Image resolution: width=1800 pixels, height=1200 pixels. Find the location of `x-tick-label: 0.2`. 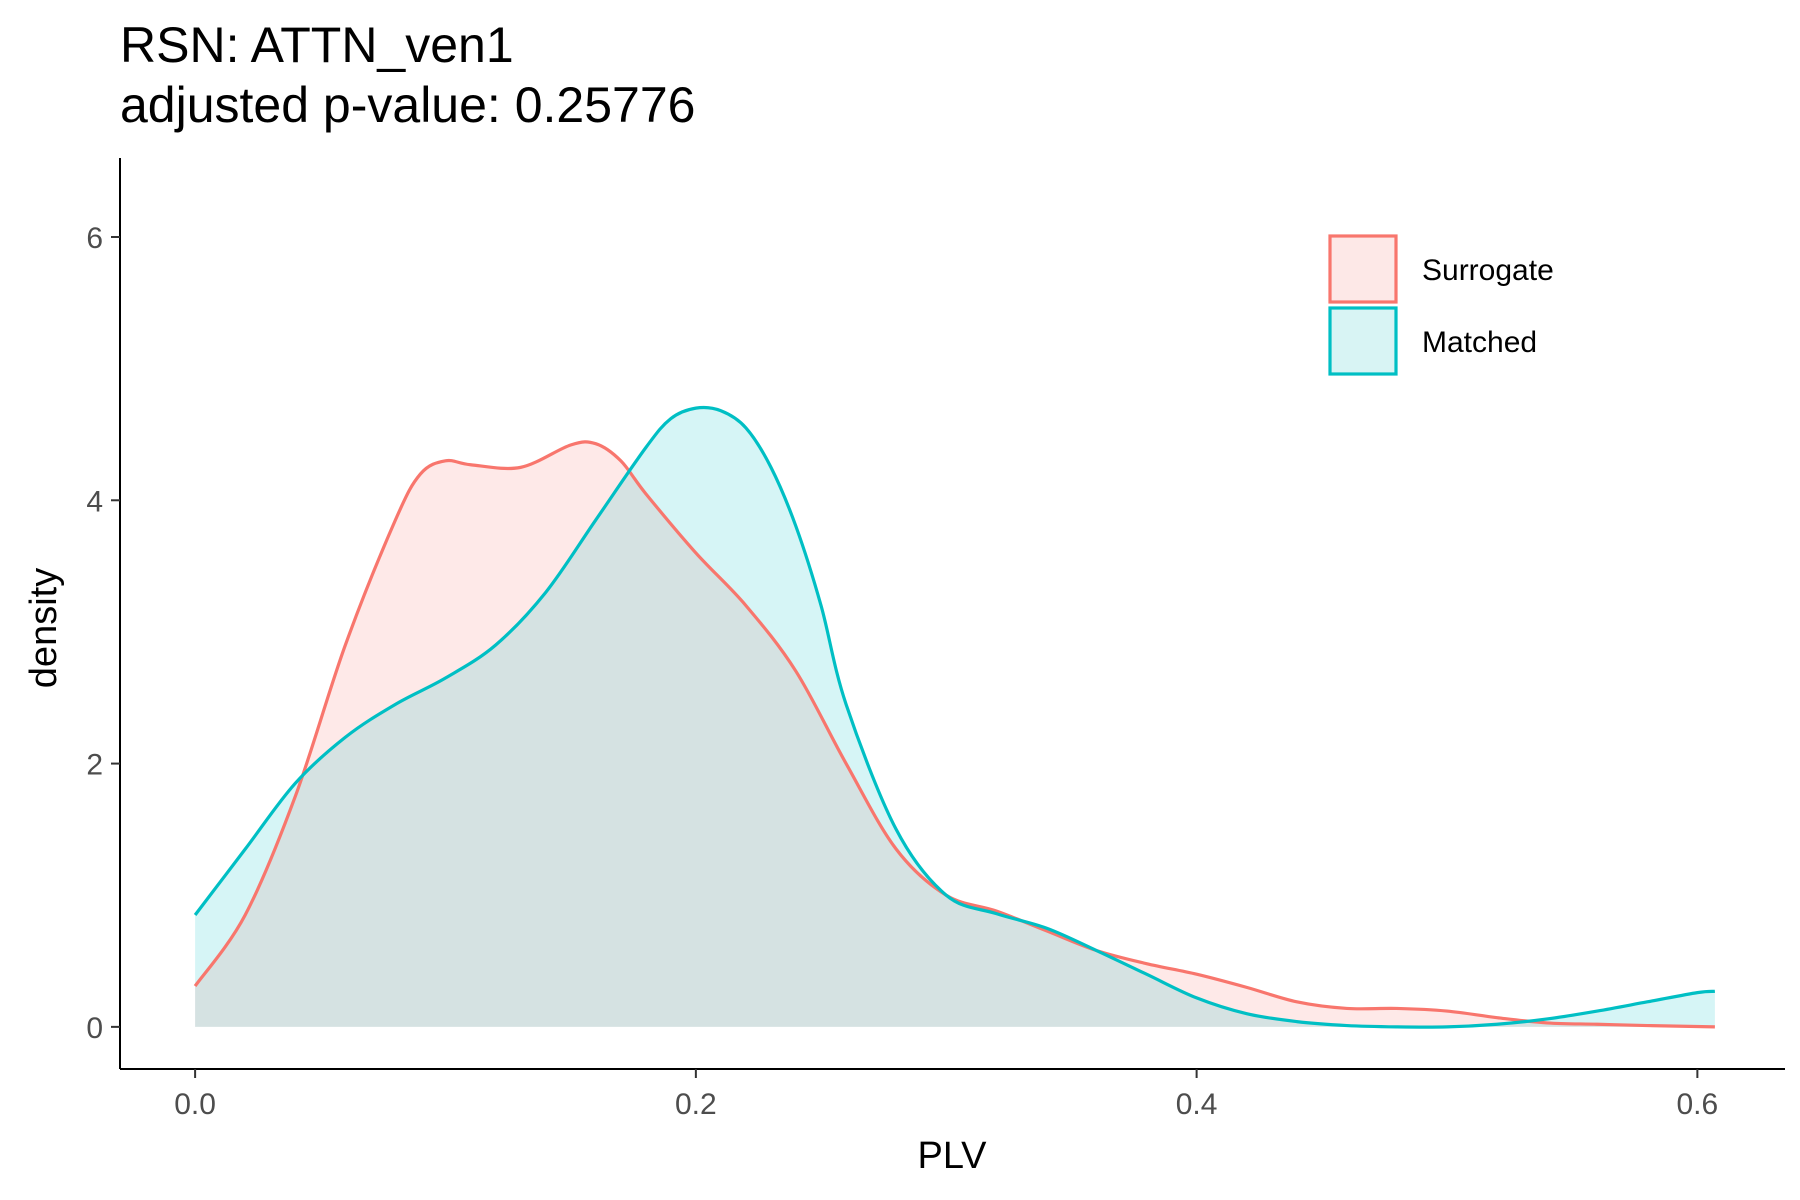

x-tick-label: 0.2 is located at coordinates (696, 1104).